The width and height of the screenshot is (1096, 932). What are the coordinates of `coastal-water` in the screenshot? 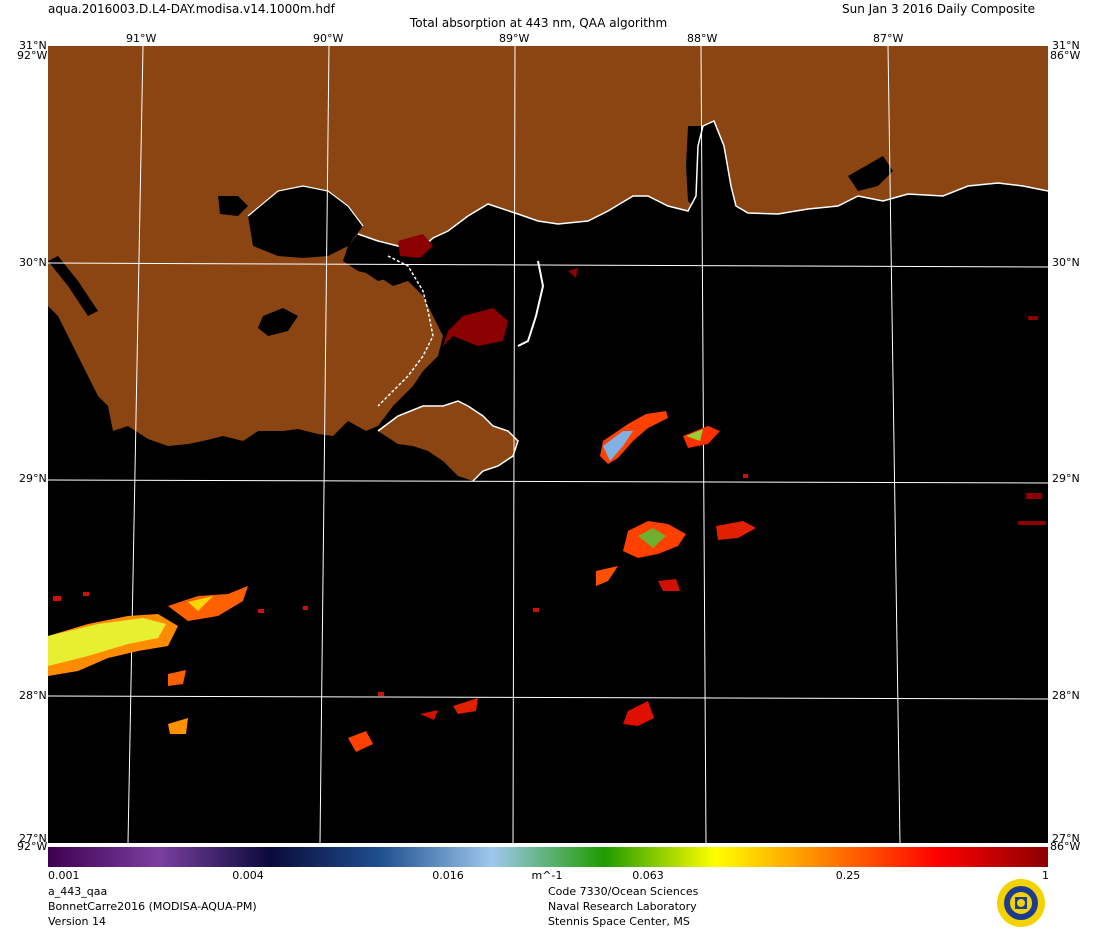 It's located at (73, 286).